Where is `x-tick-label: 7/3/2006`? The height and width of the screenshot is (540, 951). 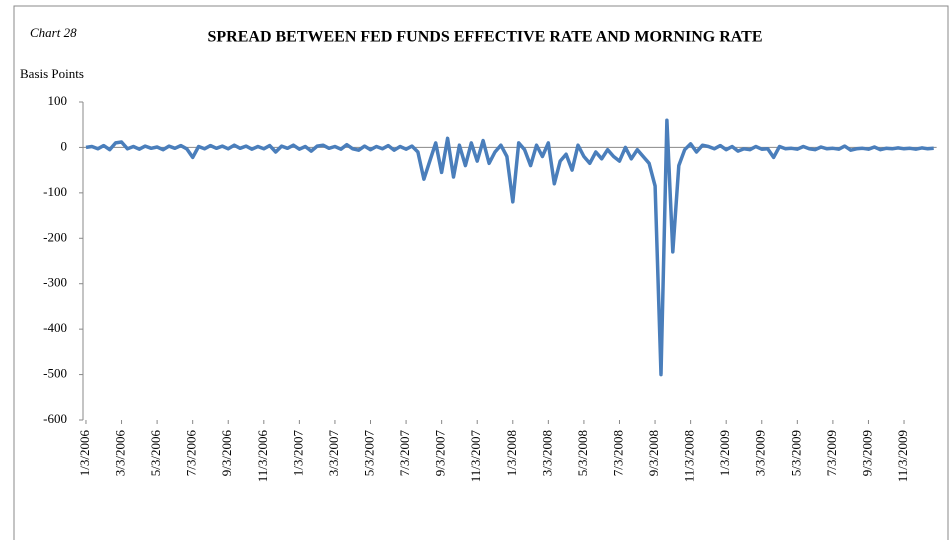 x-tick-label: 7/3/2006 is located at coordinates (191, 453).